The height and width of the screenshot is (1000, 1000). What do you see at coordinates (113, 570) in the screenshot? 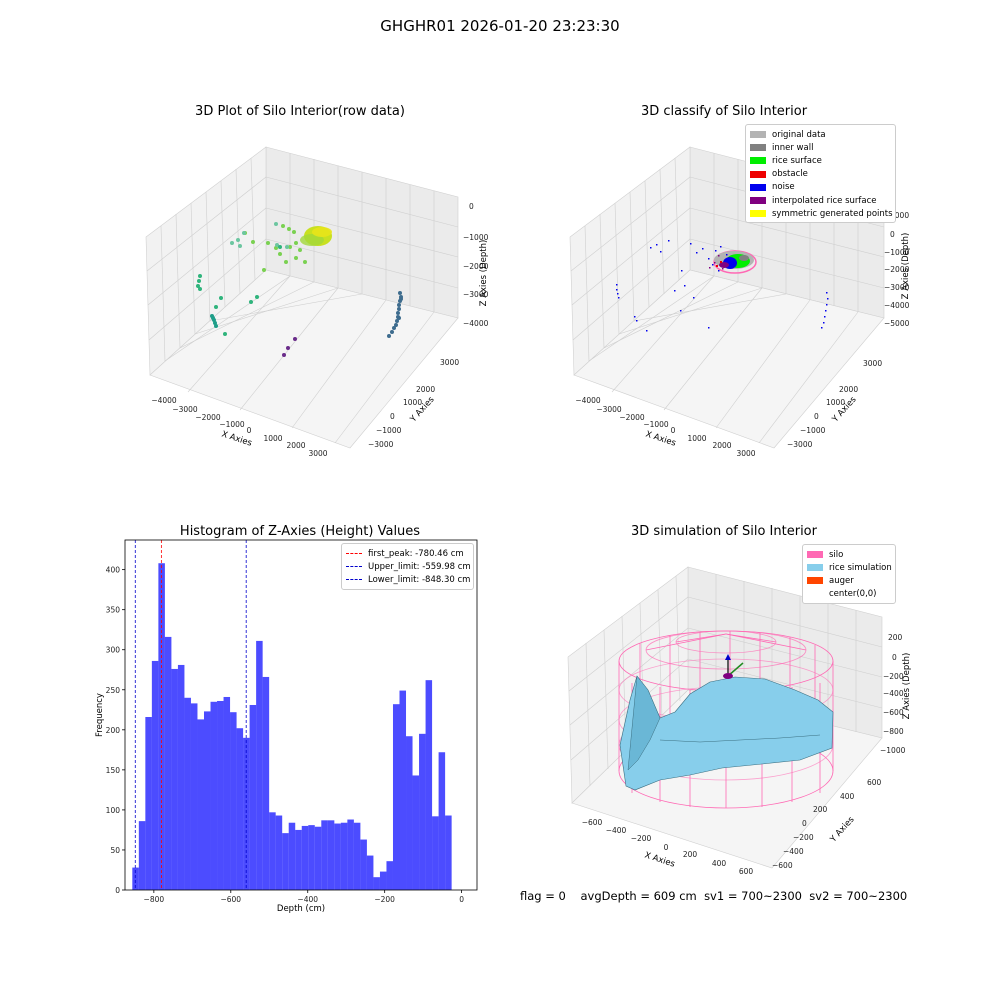
I see `histogram-ytick-label: 400` at bounding box center [113, 570].